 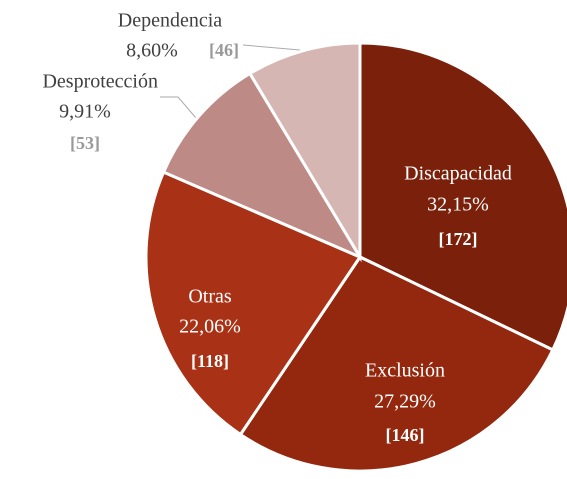 What do you see at coordinates (405, 371) in the screenshot?
I see `slice-name: Exclusión` at bounding box center [405, 371].